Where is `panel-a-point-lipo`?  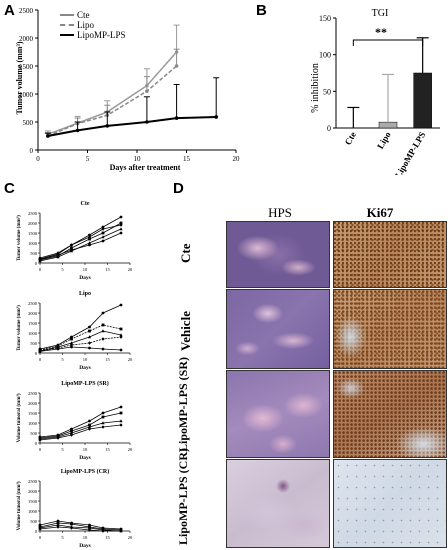
panel-a-point-lipo is located at coordinates (176, 66).